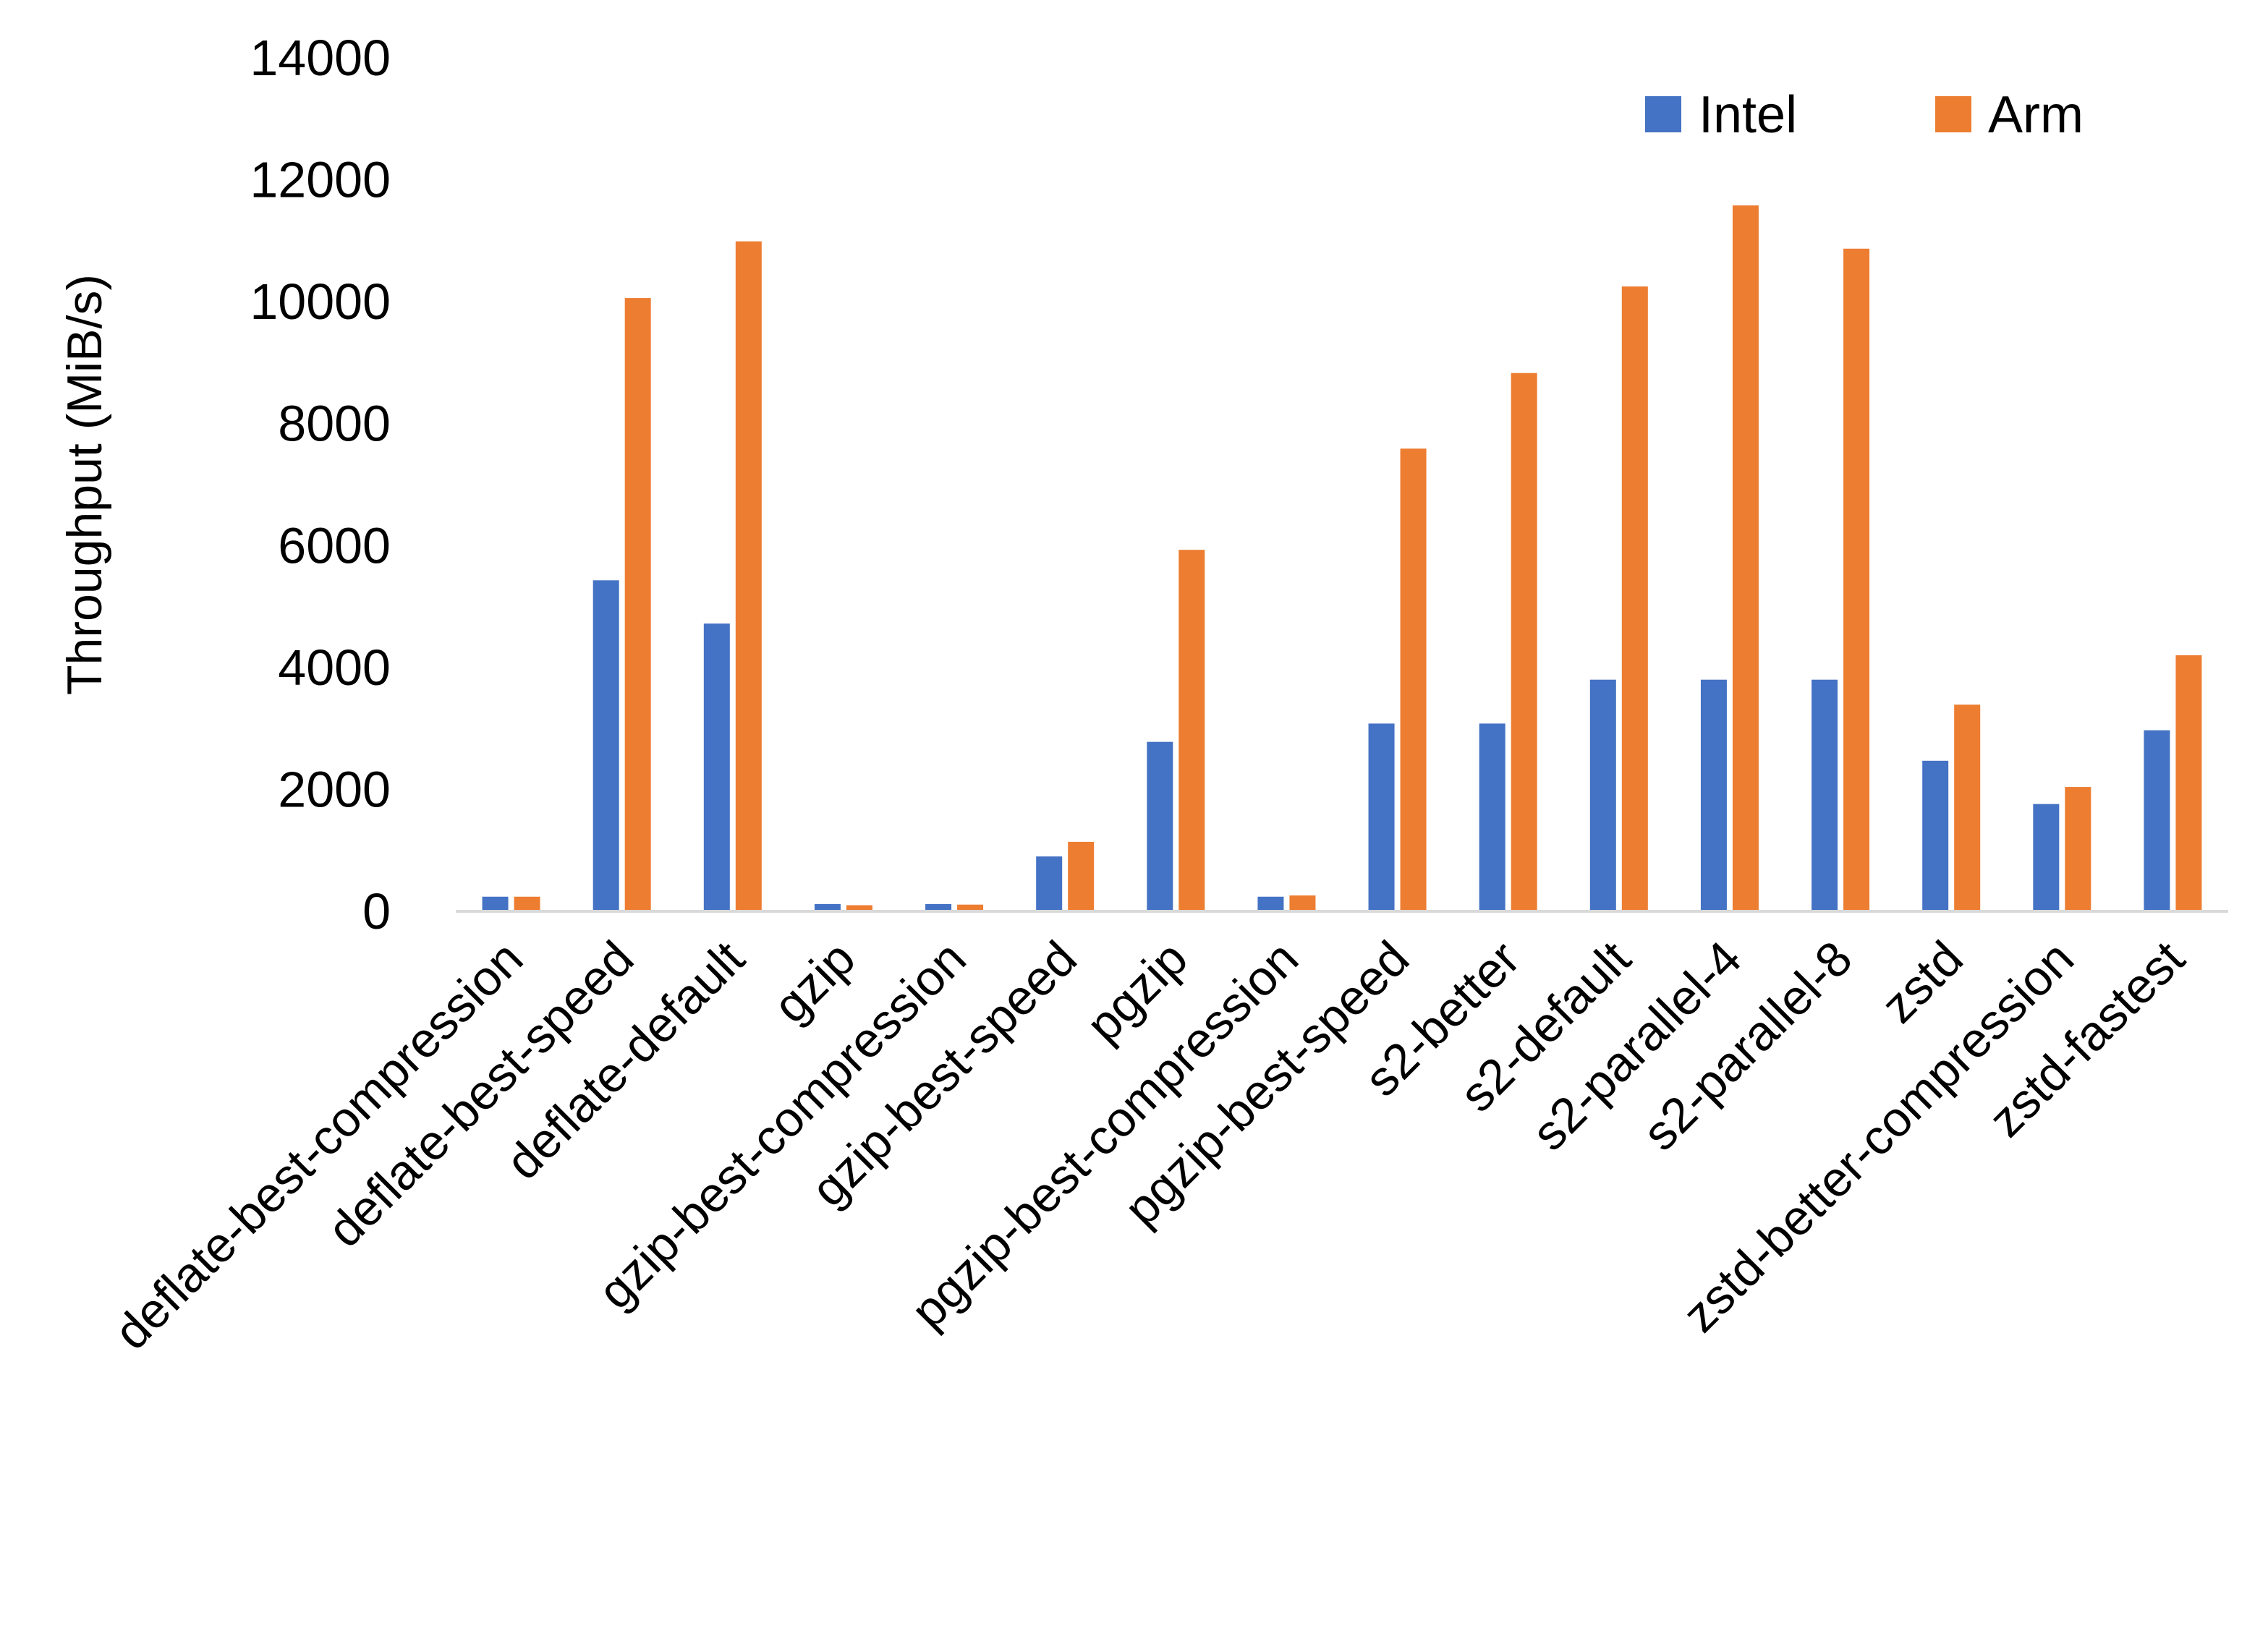  What do you see at coordinates (637, 605) in the screenshot?
I see `bar-arm-deflate-best-speed` at bounding box center [637, 605].